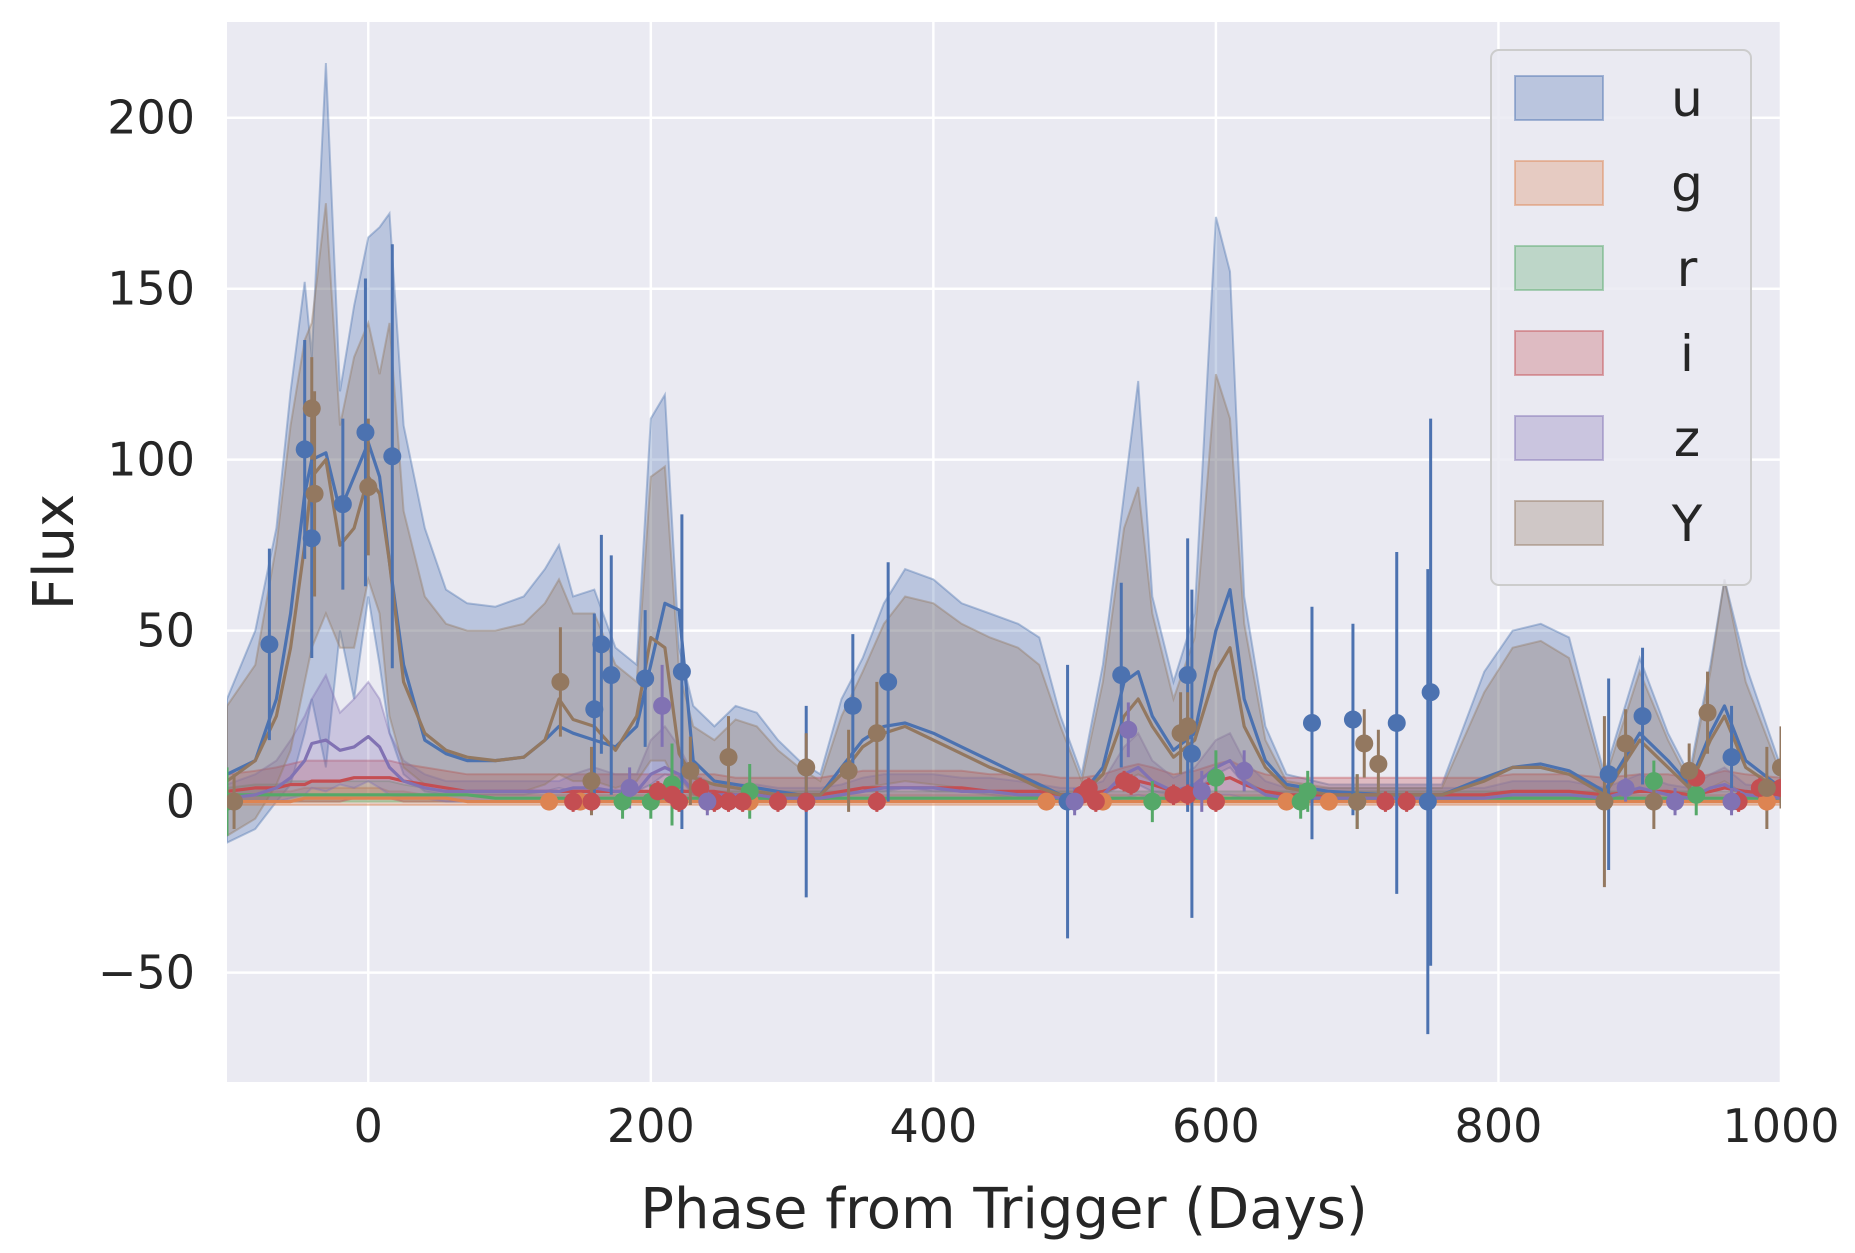 The height and width of the screenshot is (1253, 1855). I want to click on x-tick-label: 1000, so click(1780, 1126).